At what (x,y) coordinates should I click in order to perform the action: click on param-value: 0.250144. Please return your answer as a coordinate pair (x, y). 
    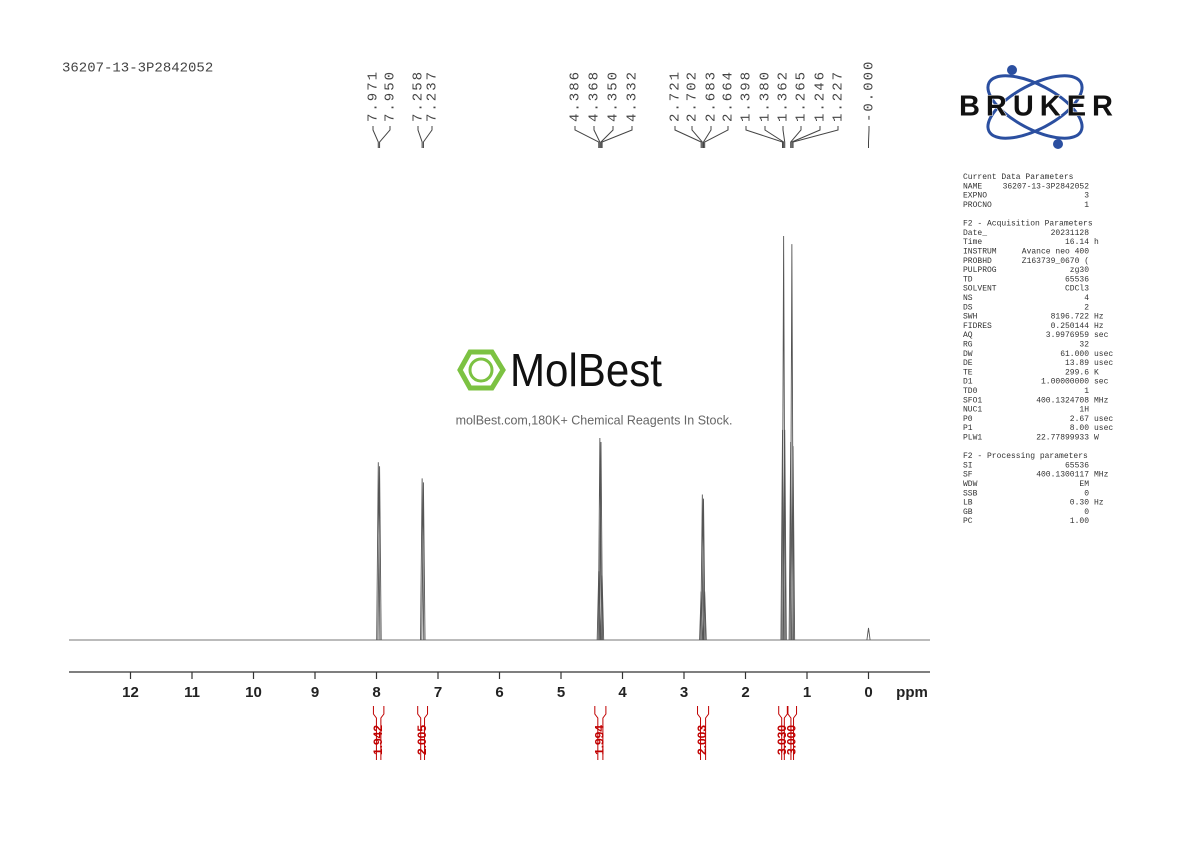
    Looking at the image, I should click on (1070, 326).